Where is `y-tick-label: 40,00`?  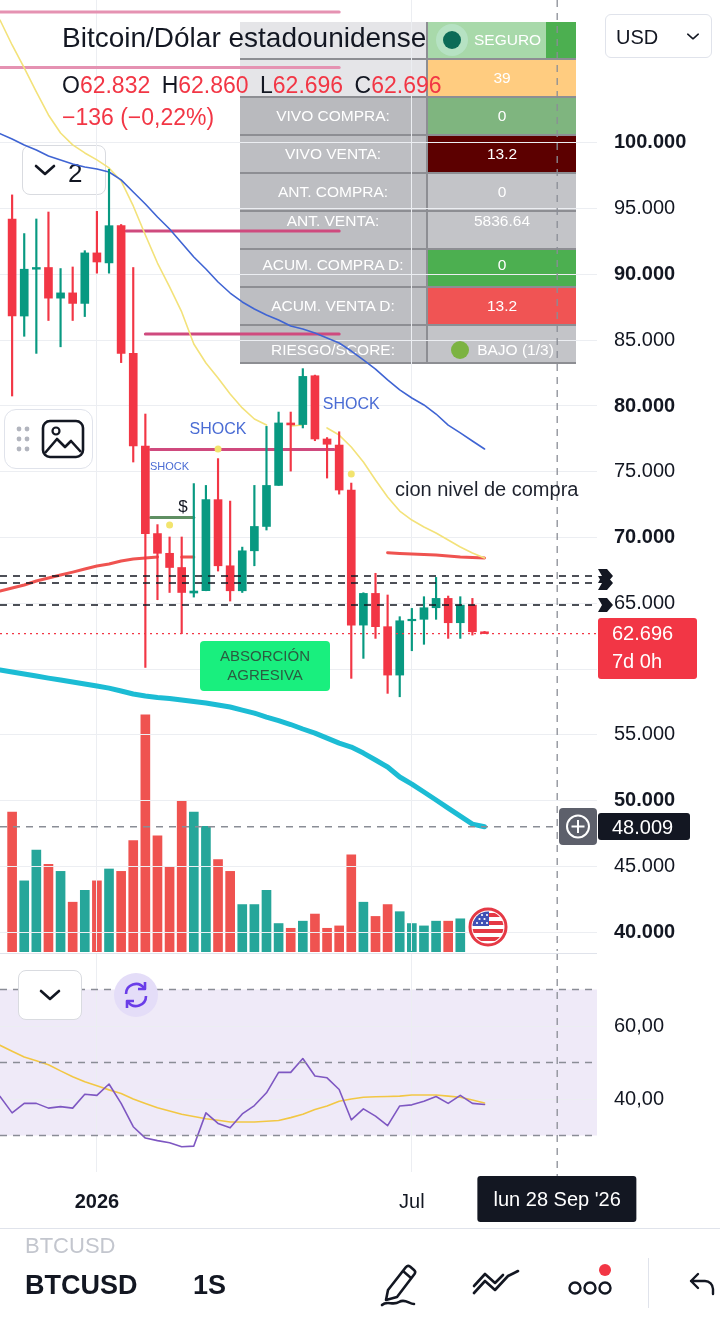 y-tick-label: 40,00 is located at coordinates (639, 1097).